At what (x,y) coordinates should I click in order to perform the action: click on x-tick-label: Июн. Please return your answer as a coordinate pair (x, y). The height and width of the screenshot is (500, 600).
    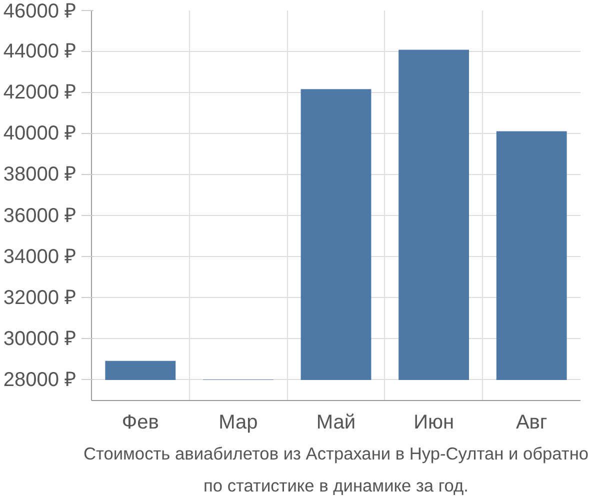
    Looking at the image, I should click on (434, 423).